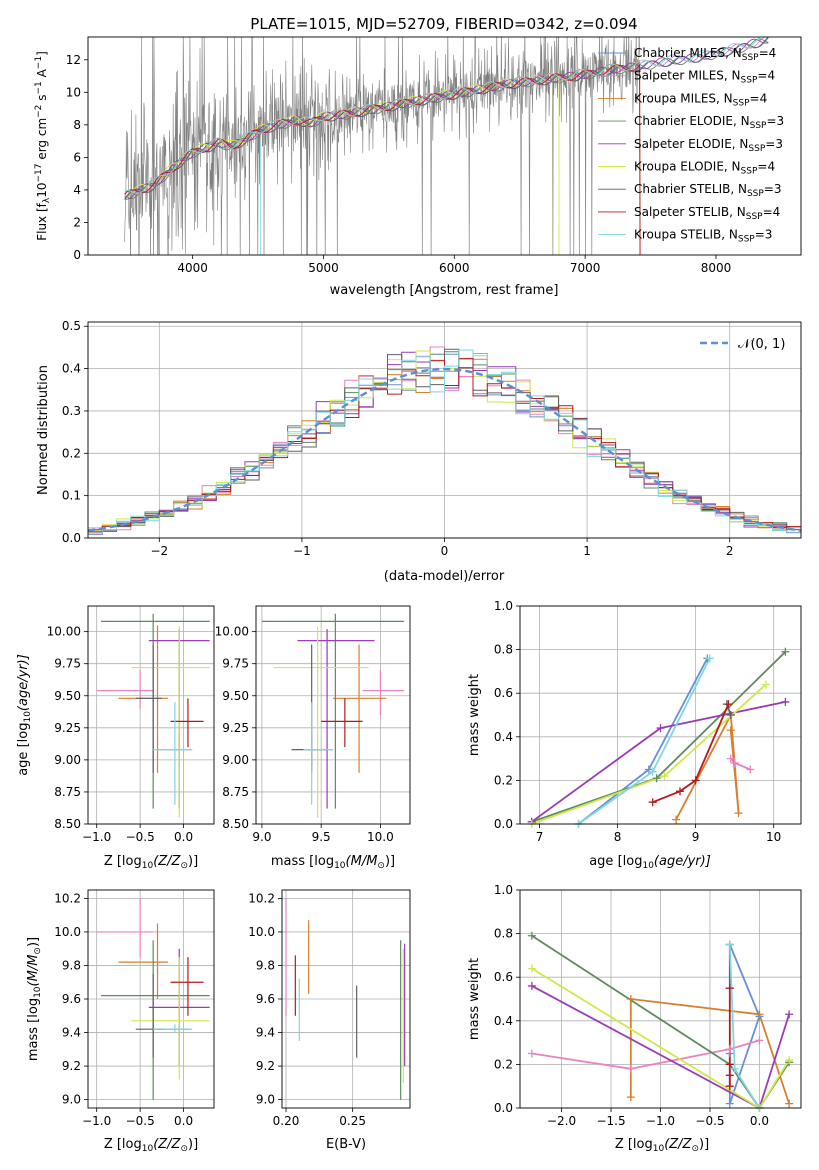 Image resolution: width=819 pixels, height=1170 pixels. I want to click on legend-entry: Chabrier MILES, NSSP=4, so click(705, 54).